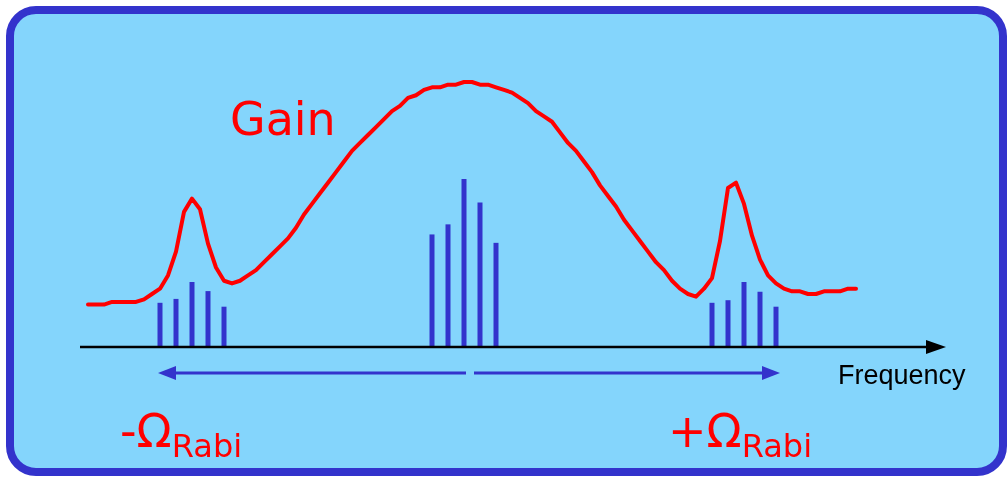 This screenshot has width=1008, height=477. Describe the element at coordinates (181, 434) in the screenshot. I see `text: -Ω$_{Rabi}$` at that location.